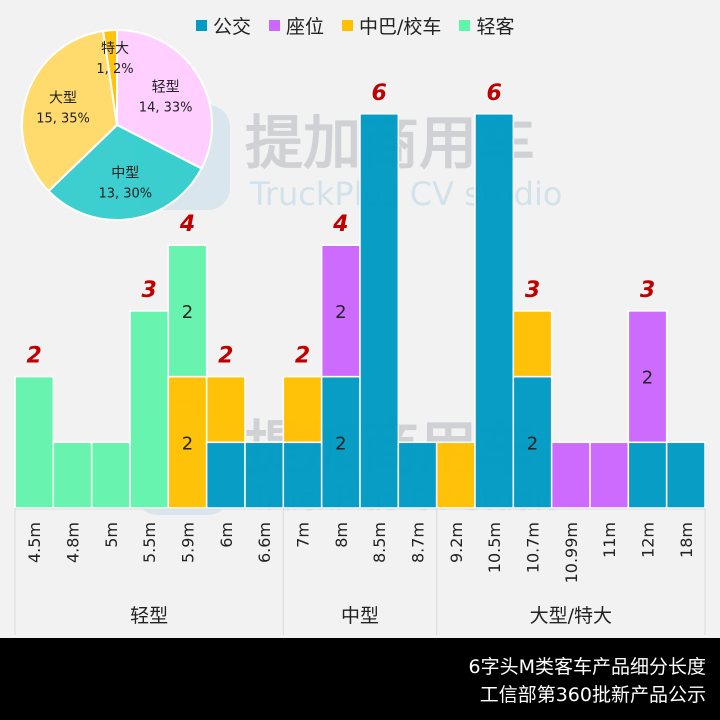  I want to click on x-tick-label: 7m, so click(303, 535).